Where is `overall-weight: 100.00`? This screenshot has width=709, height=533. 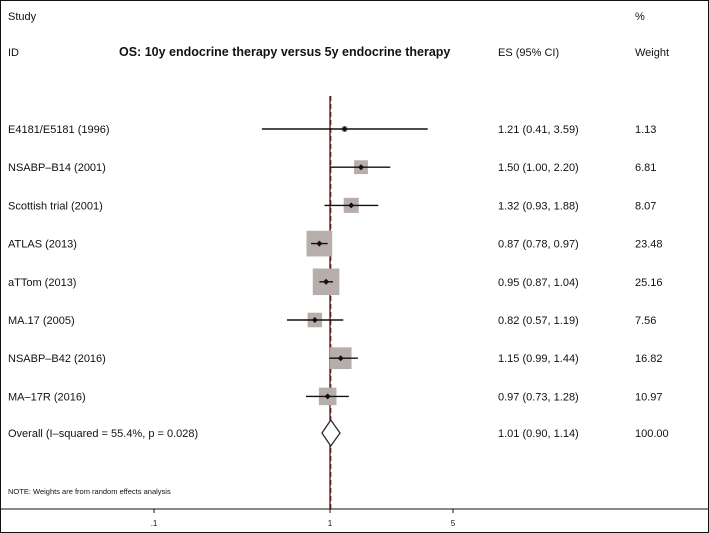
overall-weight: 100.00 is located at coordinates (652, 434).